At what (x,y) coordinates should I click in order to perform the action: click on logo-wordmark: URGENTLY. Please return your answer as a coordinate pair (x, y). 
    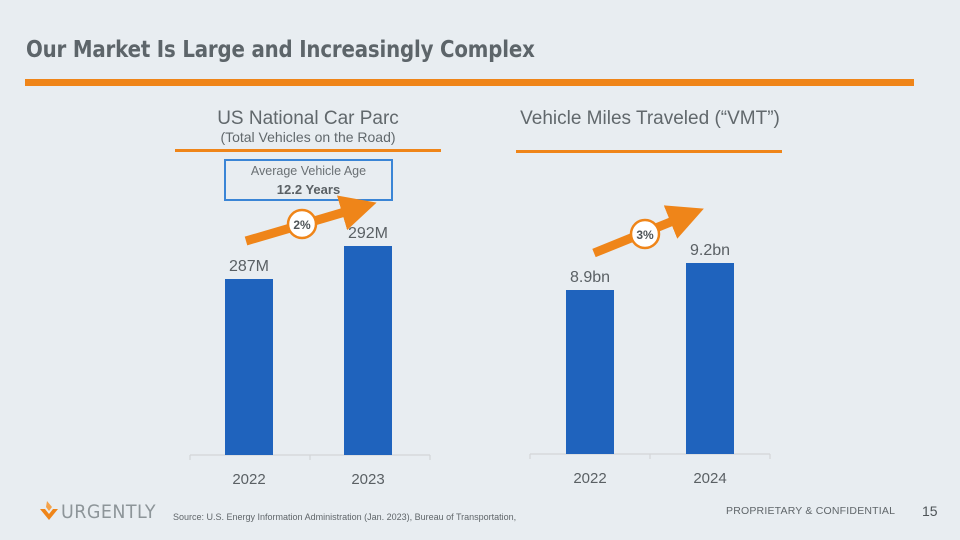
    Looking at the image, I should click on (109, 512).